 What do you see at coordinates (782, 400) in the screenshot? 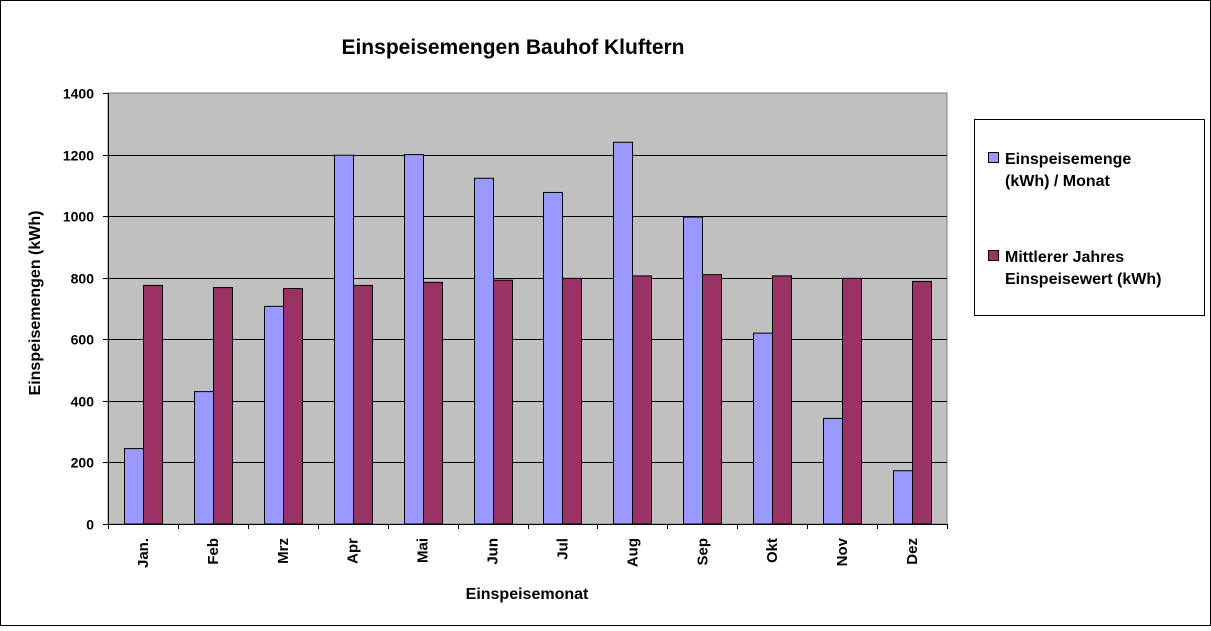
I see `bar-series-2-okt` at bounding box center [782, 400].